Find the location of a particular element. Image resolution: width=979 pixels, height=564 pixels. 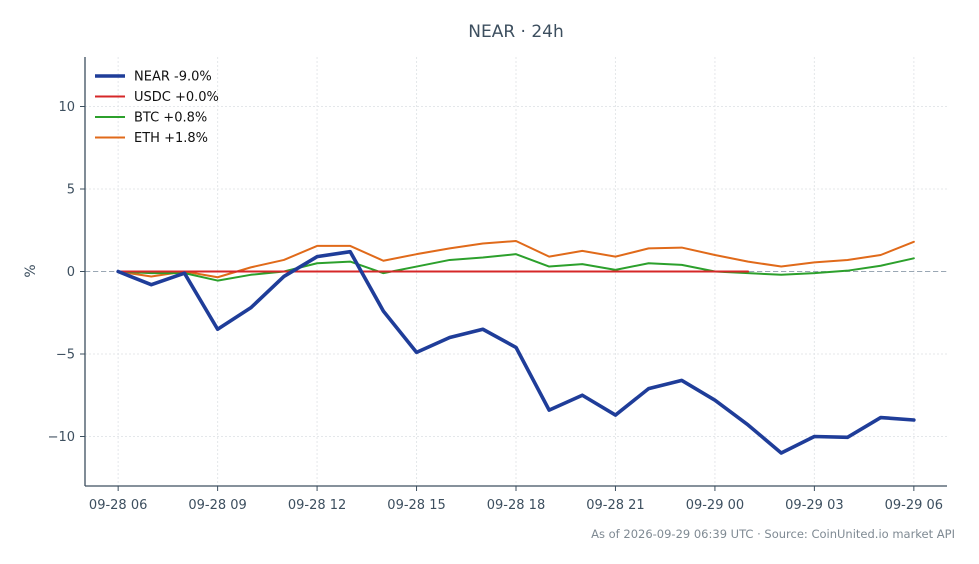

x-tick-label: 09-28 12 is located at coordinates (317, 505).